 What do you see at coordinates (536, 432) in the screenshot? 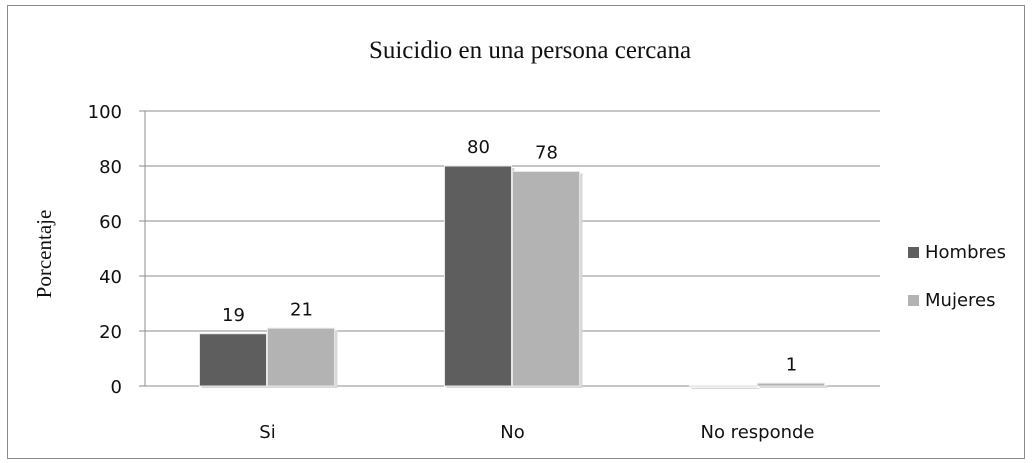
I see `x-axis-categories: Si No No responde` at bounding box center [536, 432].